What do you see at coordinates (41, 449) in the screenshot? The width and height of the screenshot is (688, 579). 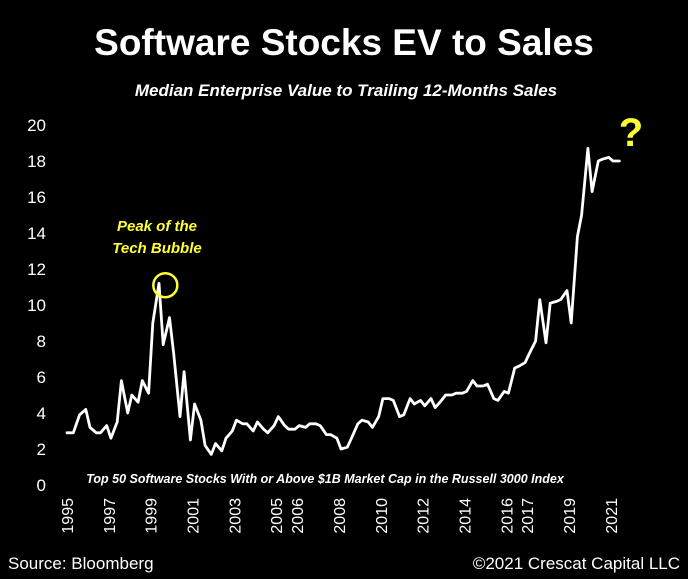 I see `y-tick-label: 2` at bounding box center [41, 449].